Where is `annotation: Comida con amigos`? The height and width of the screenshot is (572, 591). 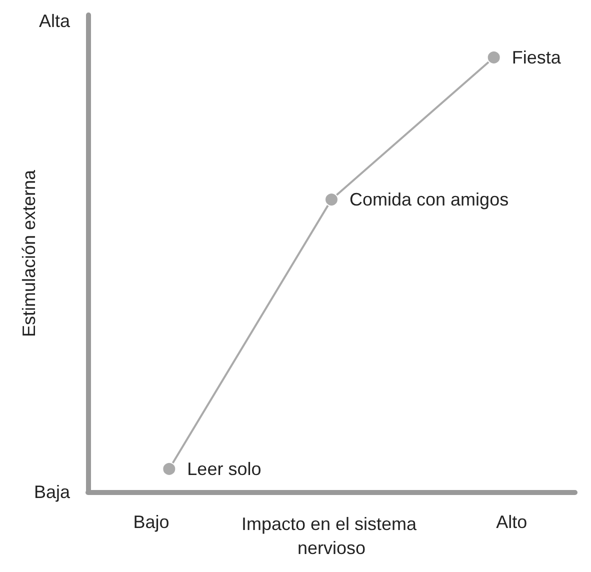 annotation: Comida con amigos is located at coordinates (429, 200).